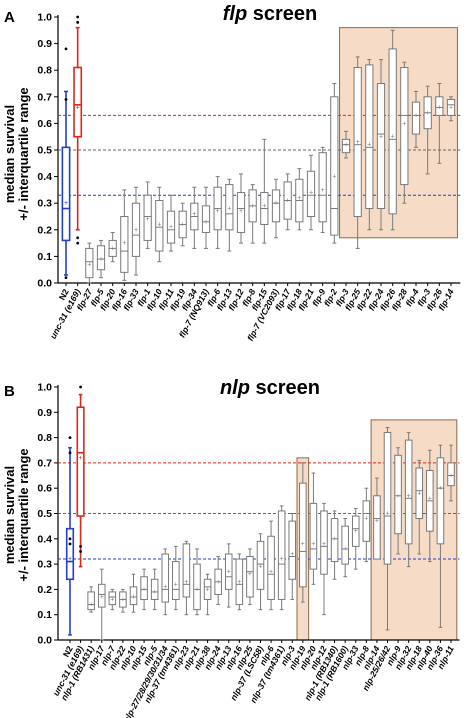 Image resolution: width=474 pixels, height=718 pixels. I want to click on panel-b-y-tick-label: 0.7, so click(44, 463).